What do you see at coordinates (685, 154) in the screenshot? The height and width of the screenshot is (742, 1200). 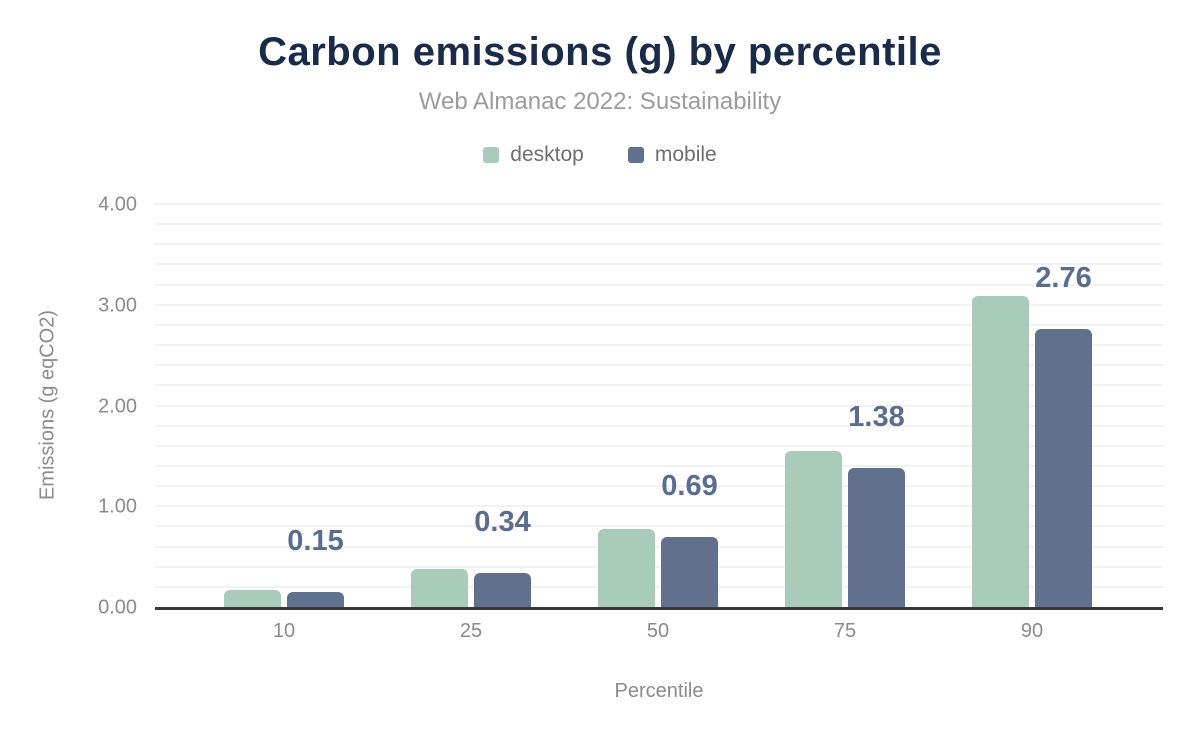 I see `legend-label: mobile` at bounding box center [685, 154].